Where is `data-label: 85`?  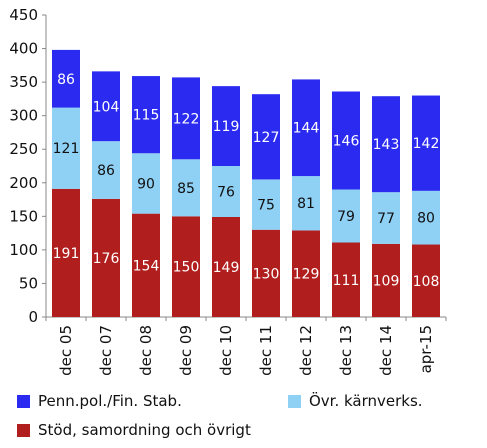
data-label: 85 is located at coordinates (186, 189).